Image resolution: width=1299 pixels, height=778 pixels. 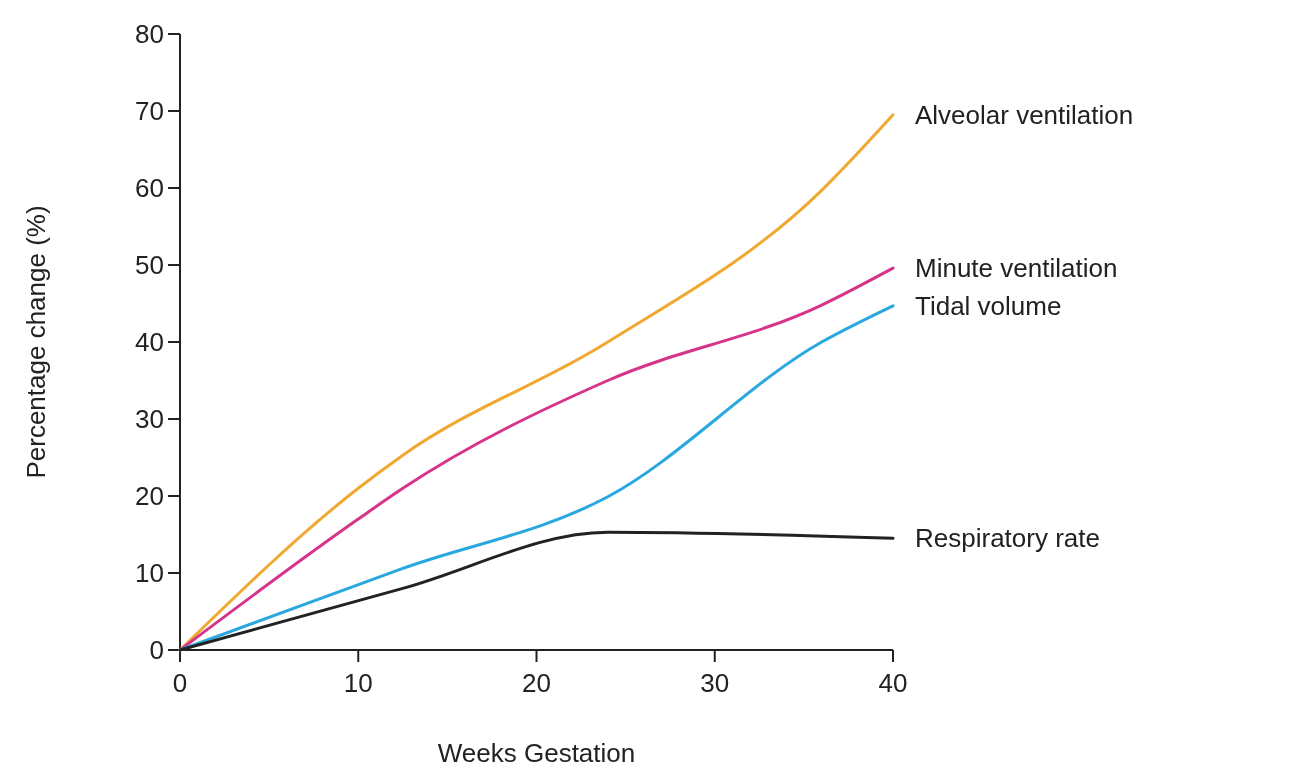 What do you see at coordinates (149, 111) in the screenshot?
I see `y-tick-label: 70` at bounding box center [149, 111].